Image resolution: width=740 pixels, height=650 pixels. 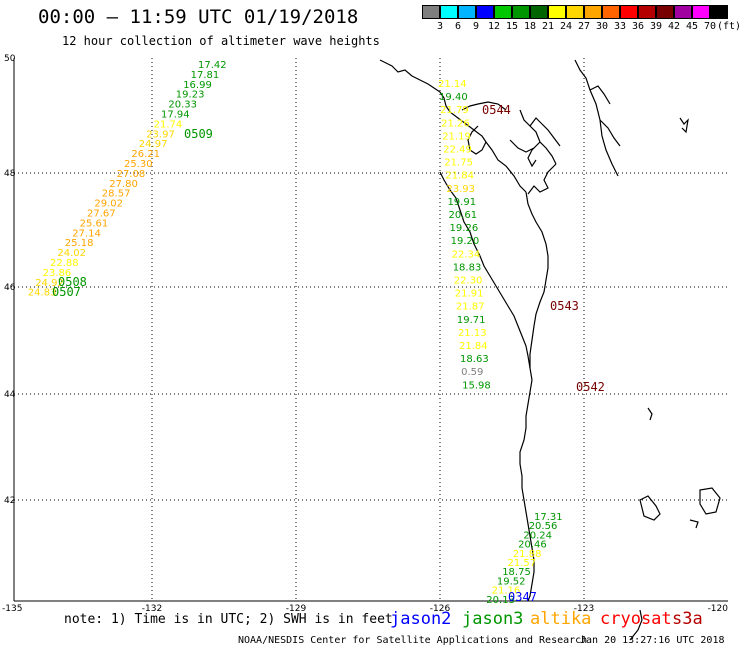 I want to click on wave-height-value: 16.99, so click(x=197, y=85).